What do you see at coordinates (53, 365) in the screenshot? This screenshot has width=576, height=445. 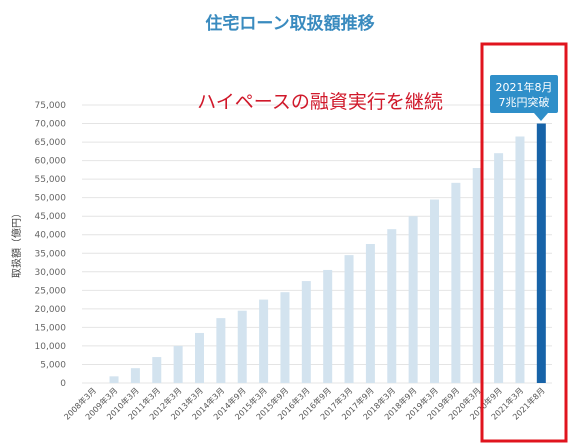 I see `y-tick-label: 5,000` at bounding box center [53, 365].